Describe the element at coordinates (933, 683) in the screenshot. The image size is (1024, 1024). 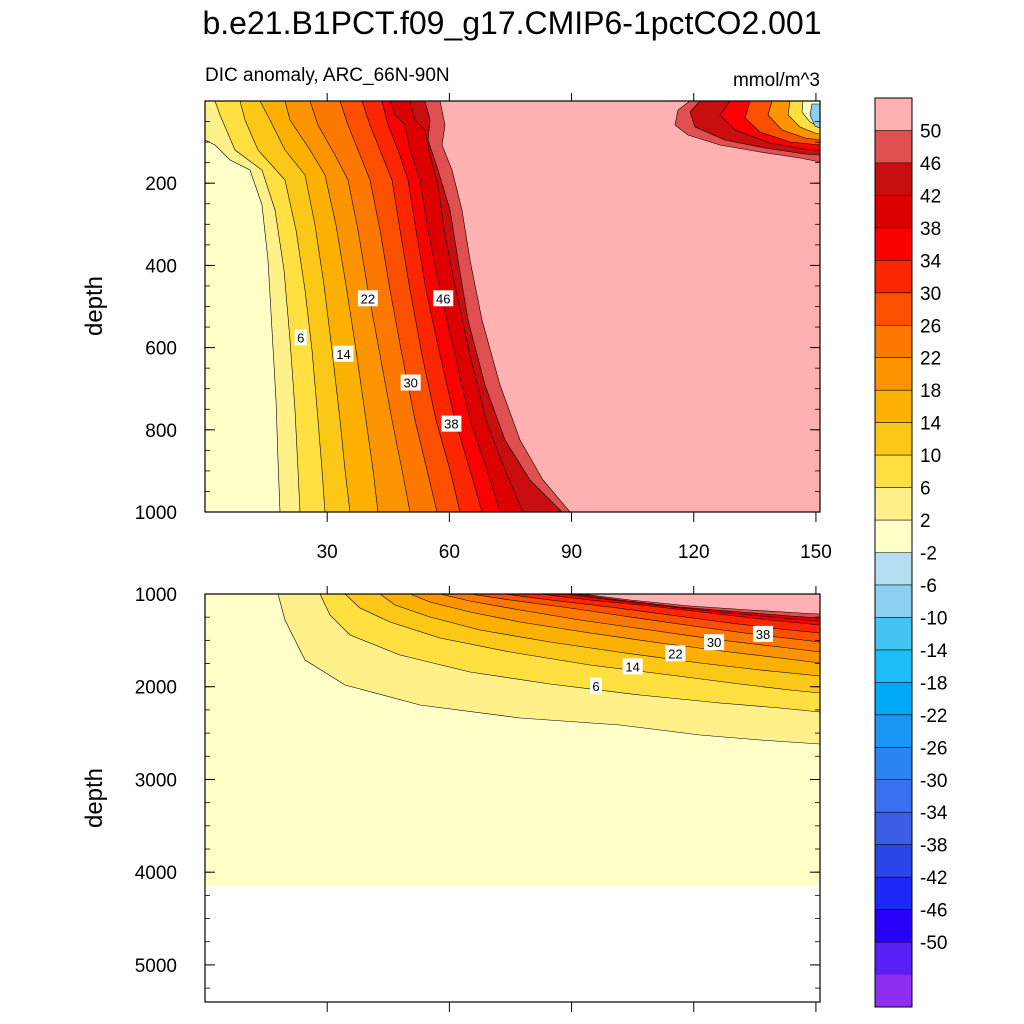
I see `colorbar-label: -18` at that location.